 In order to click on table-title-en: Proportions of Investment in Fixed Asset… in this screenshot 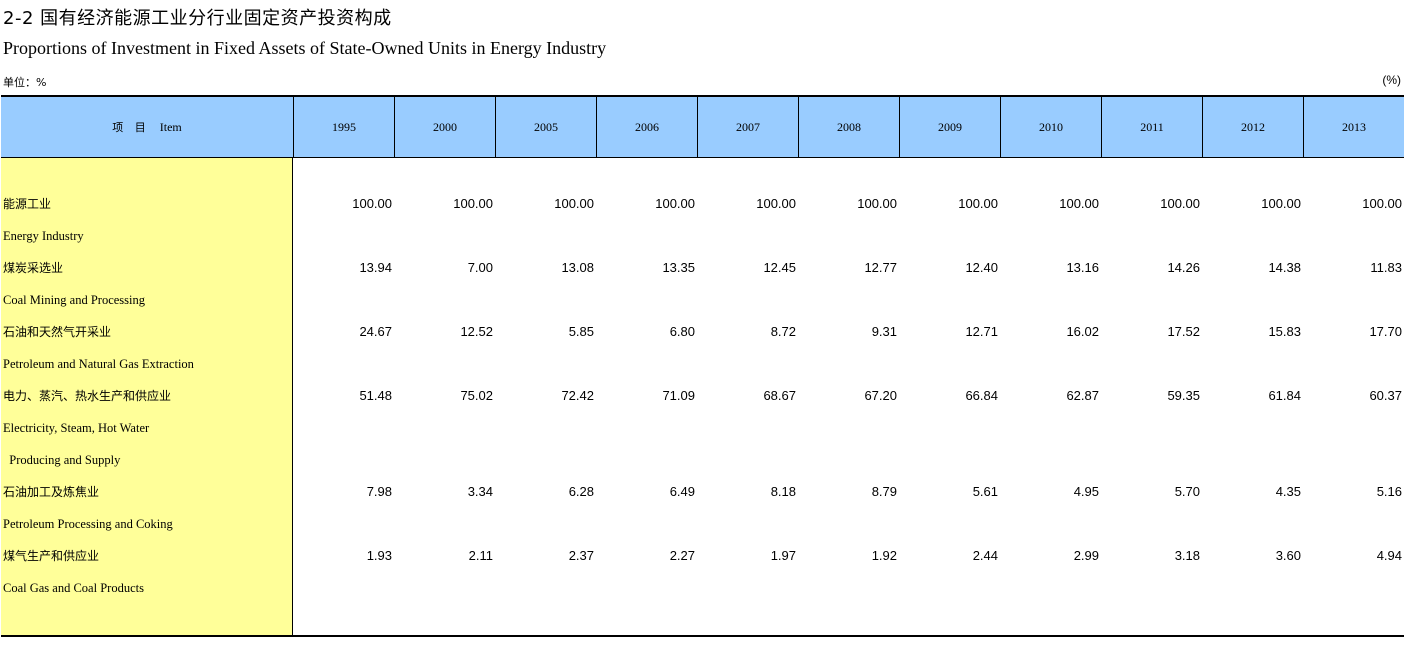, I will do `click(305, 48)`.